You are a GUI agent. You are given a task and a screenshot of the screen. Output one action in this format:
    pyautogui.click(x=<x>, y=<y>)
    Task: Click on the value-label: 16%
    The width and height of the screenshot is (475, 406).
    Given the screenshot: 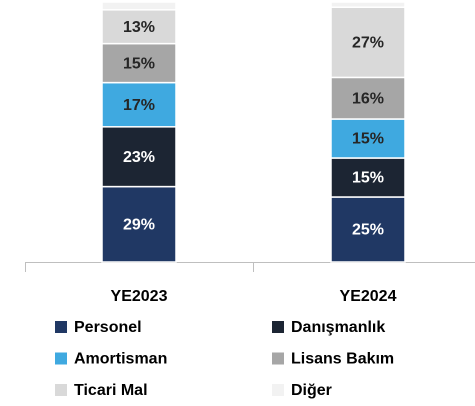 What is the action you would take?
    pyautogui.click(x=368, y=98)
    